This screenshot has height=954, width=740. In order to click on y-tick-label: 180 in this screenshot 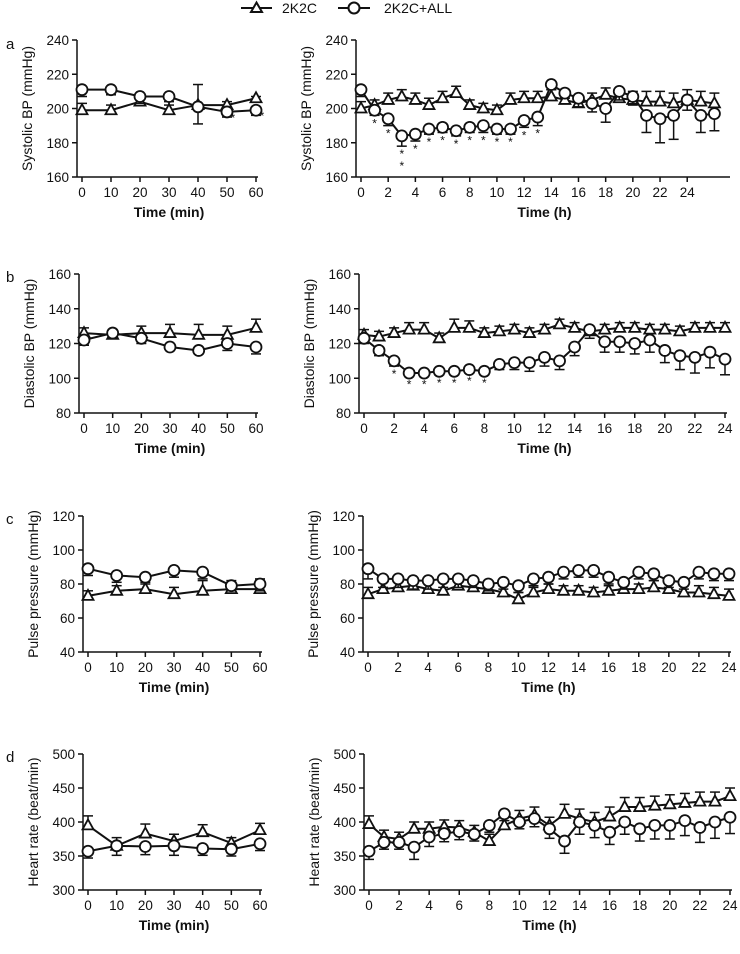, I will do `click(336, 143)`.